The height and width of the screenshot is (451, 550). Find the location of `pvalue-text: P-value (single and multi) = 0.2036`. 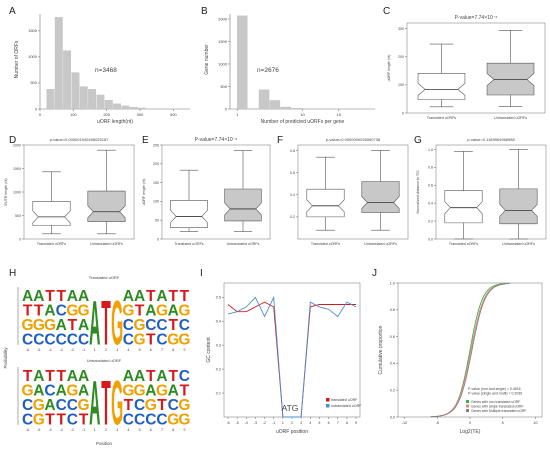

pvalue-text: P-value (single and multi) = 0.2036 is located at coordinates (495, 394).